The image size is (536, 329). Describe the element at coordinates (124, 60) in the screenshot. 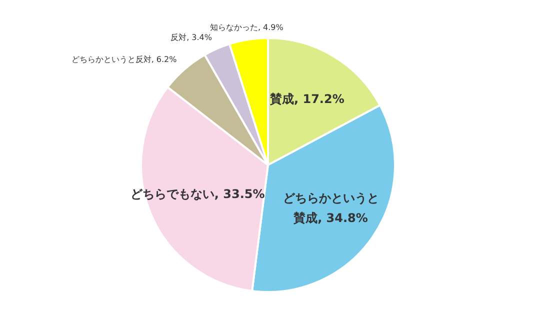

I see `slice-label: どちらかというと反対, 6.2%` at that location.